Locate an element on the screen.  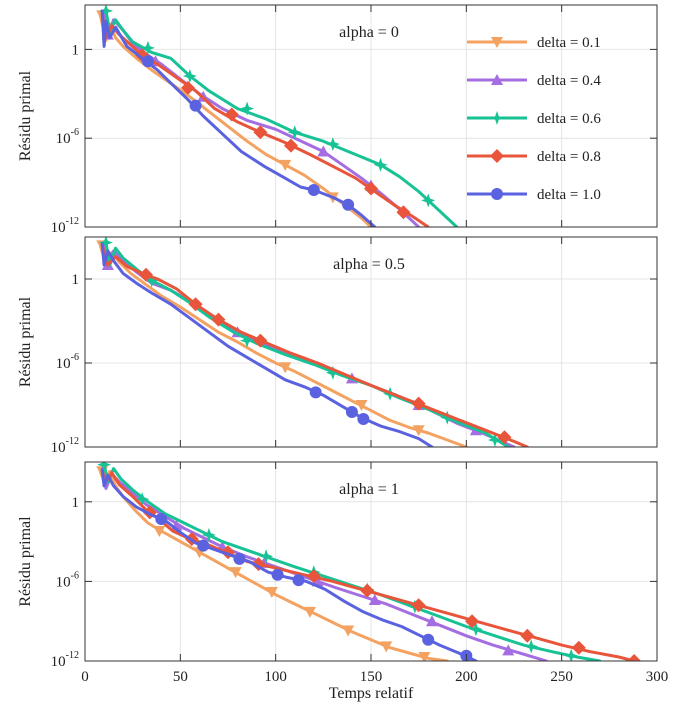
x-tick-label: 300 is located at coordinates (657, 677).